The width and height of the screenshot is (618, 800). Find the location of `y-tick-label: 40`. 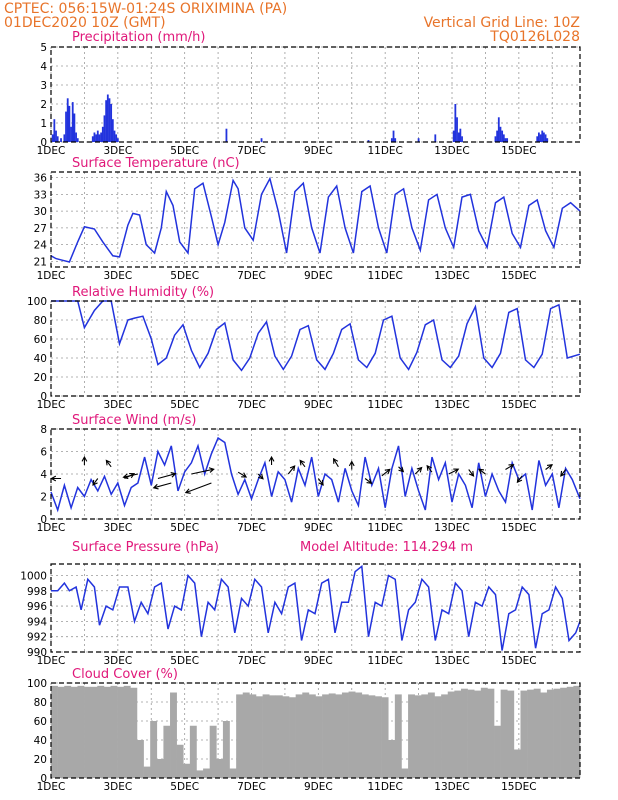

y-tick-label: 40 is located at coordinates (40, 359).